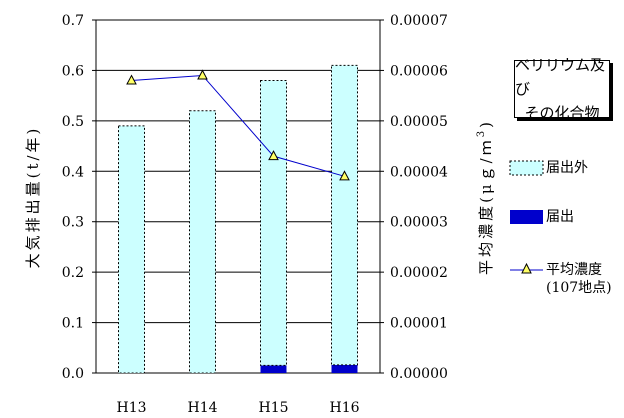  Describe the element at coordinates (419, 21) in the screenshot. I see `y2-tick-label: 0.00007` at that location.